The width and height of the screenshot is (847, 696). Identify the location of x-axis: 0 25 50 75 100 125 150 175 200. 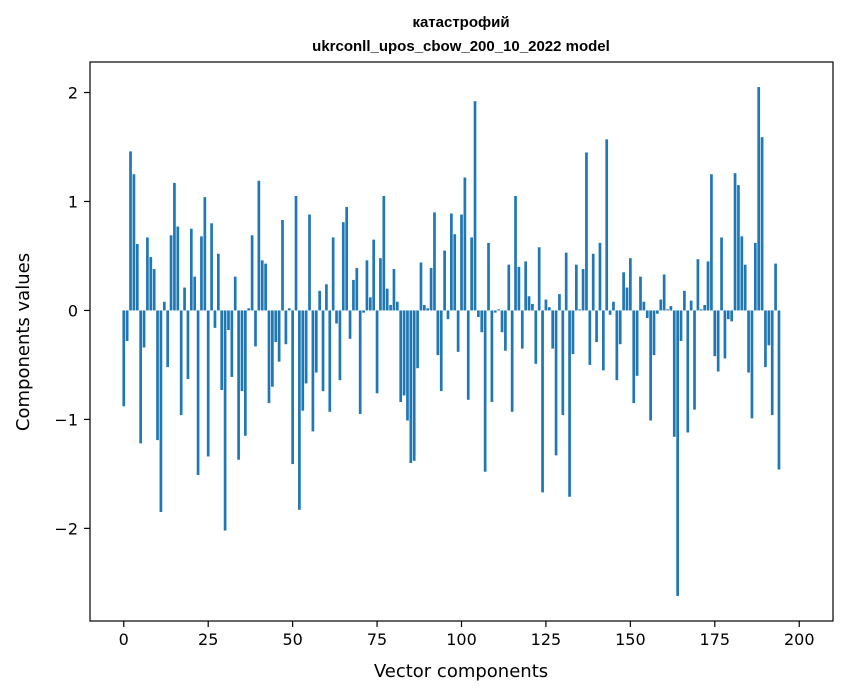
(467, 635).